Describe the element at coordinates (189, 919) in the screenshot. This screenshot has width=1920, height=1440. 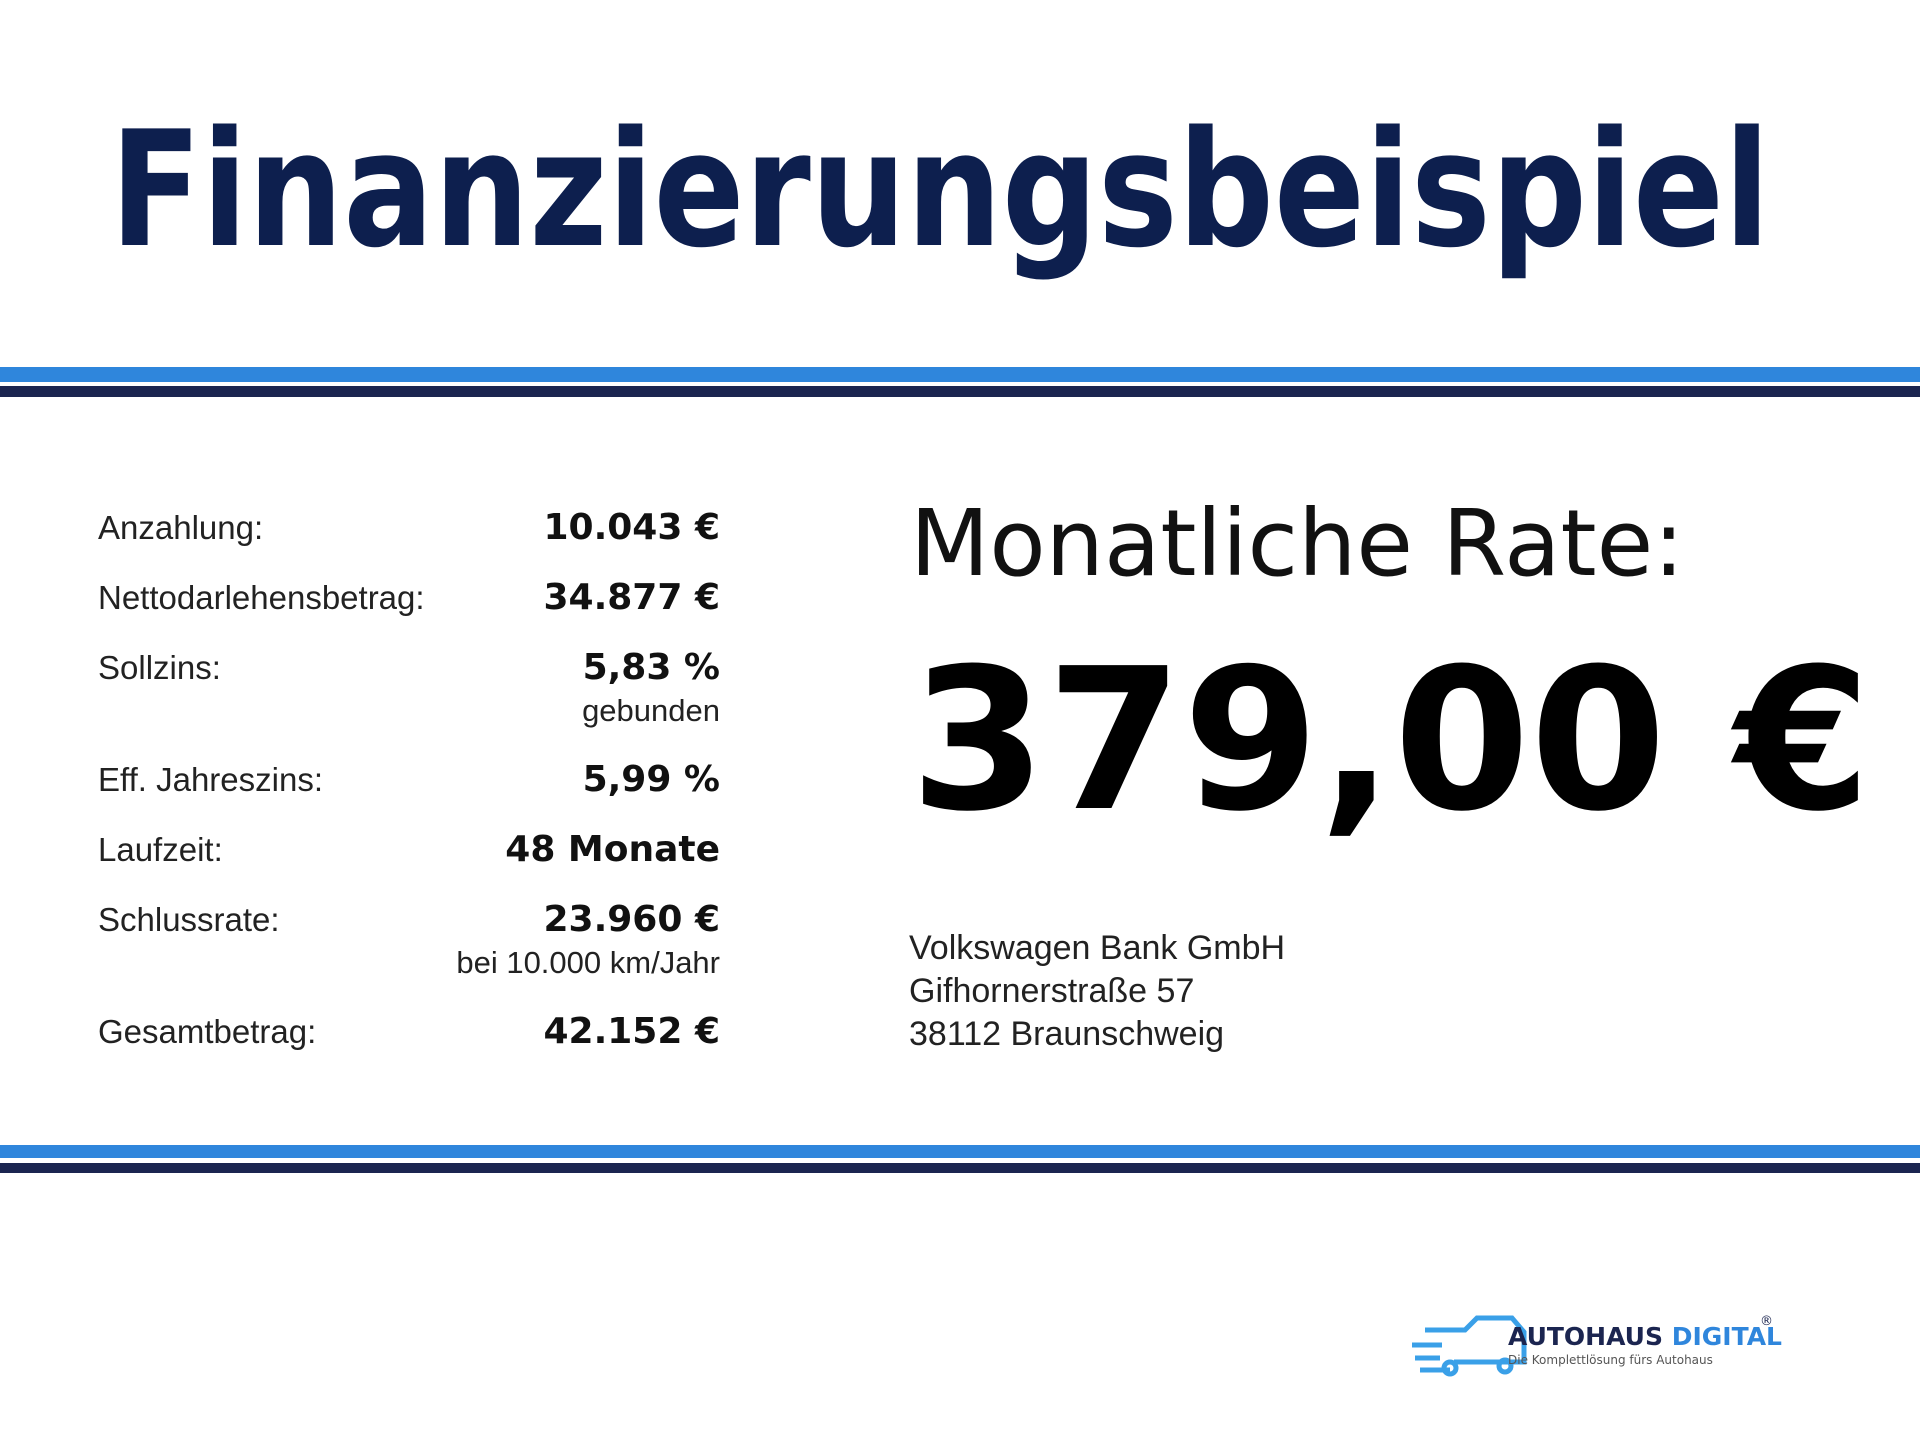
I see `row-label: Schlussrate:` at that location.